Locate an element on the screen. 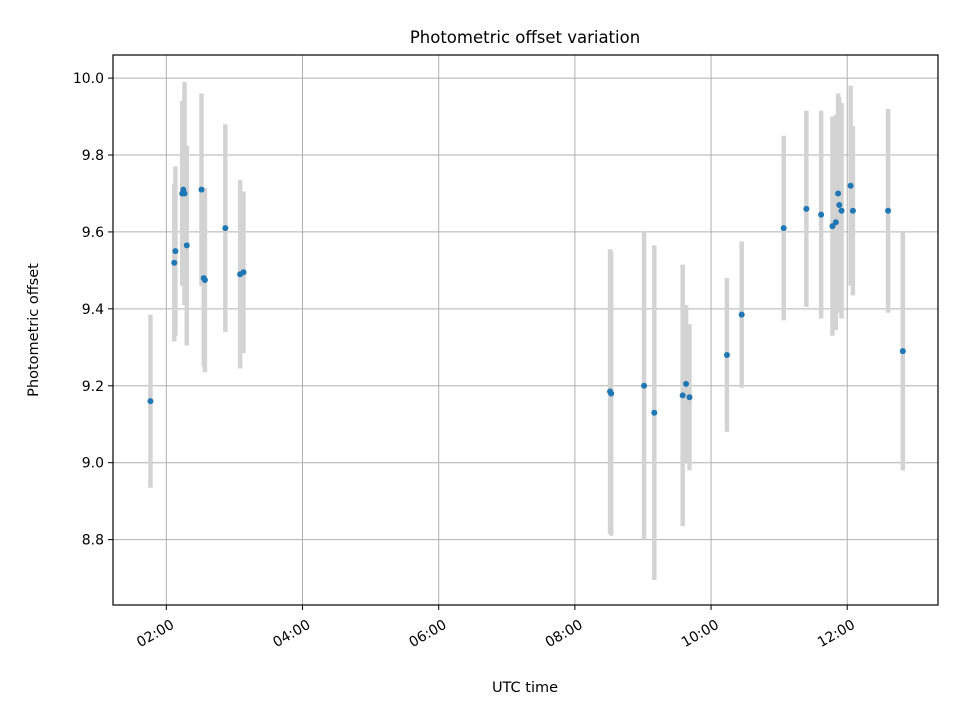  y-tick-label: 9.4 is located at coordinates (93, 310).